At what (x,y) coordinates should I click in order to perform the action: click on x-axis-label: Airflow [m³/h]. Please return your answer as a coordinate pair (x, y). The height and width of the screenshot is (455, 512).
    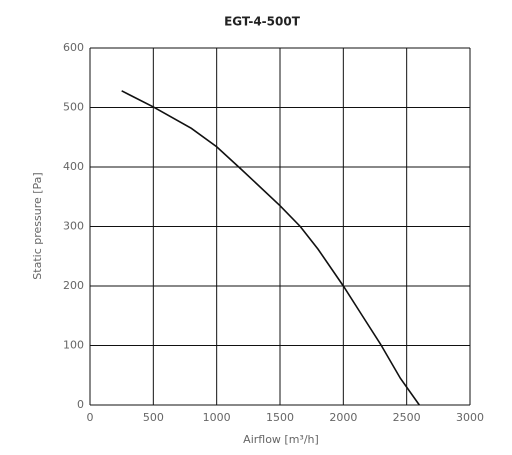
    Looking at the image, I should click on (281, 439).